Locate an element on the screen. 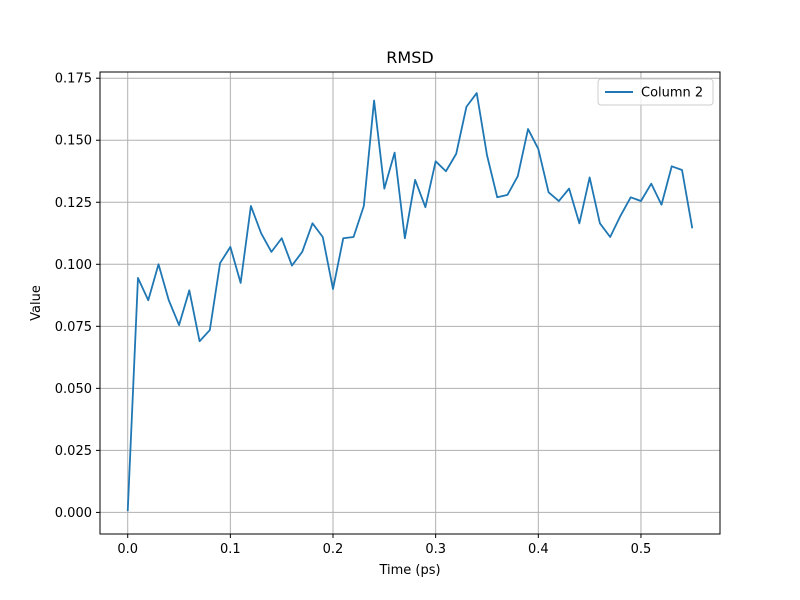  y-tick-label: 0.100 is located at coordinates (73, 265).